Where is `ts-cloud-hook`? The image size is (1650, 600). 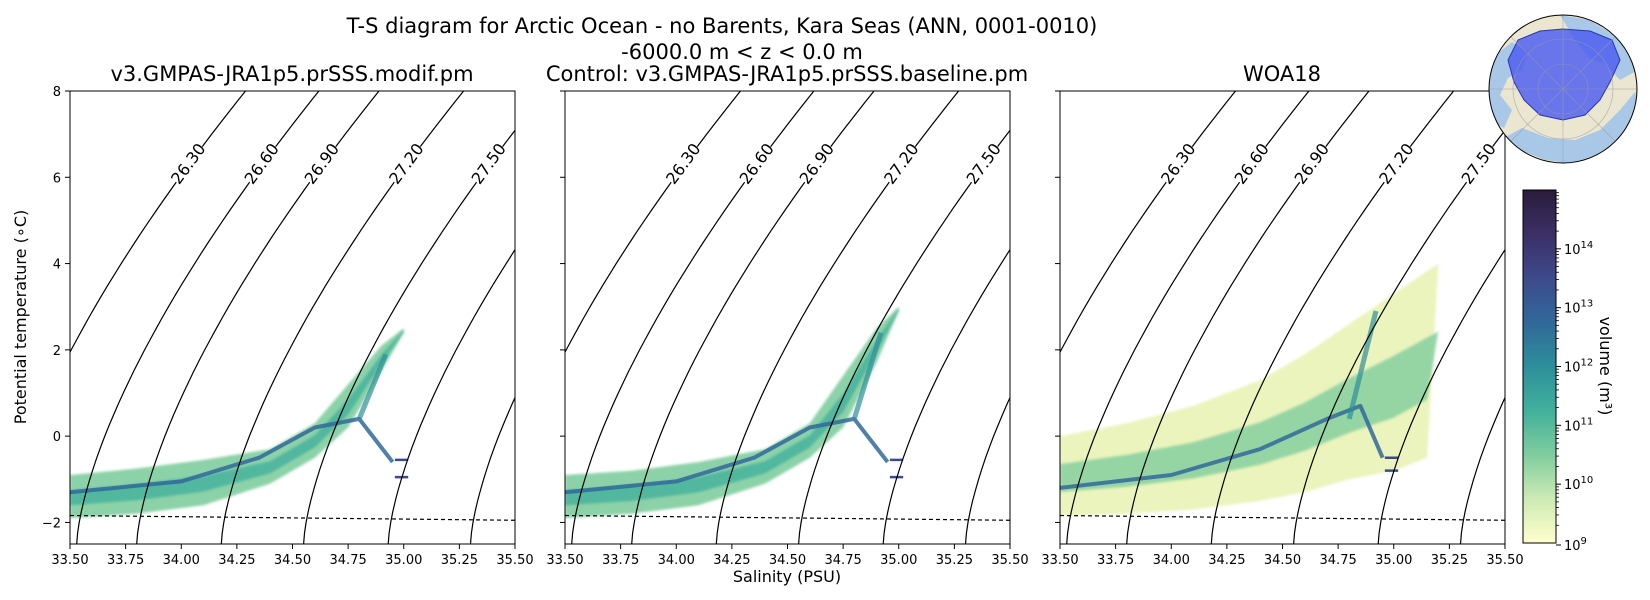 ts-cloud-hook is located at coordinates (1391, 464).